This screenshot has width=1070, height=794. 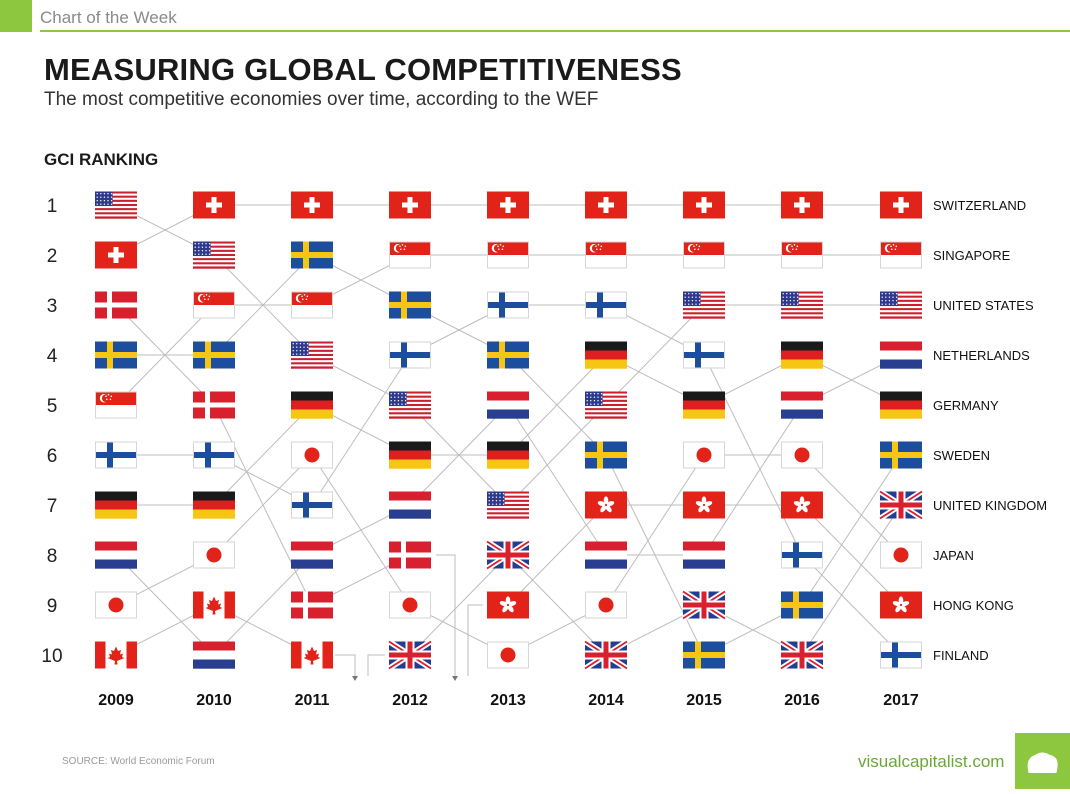 I want to click on flag-GB-2015, so click(x=704, y=605).